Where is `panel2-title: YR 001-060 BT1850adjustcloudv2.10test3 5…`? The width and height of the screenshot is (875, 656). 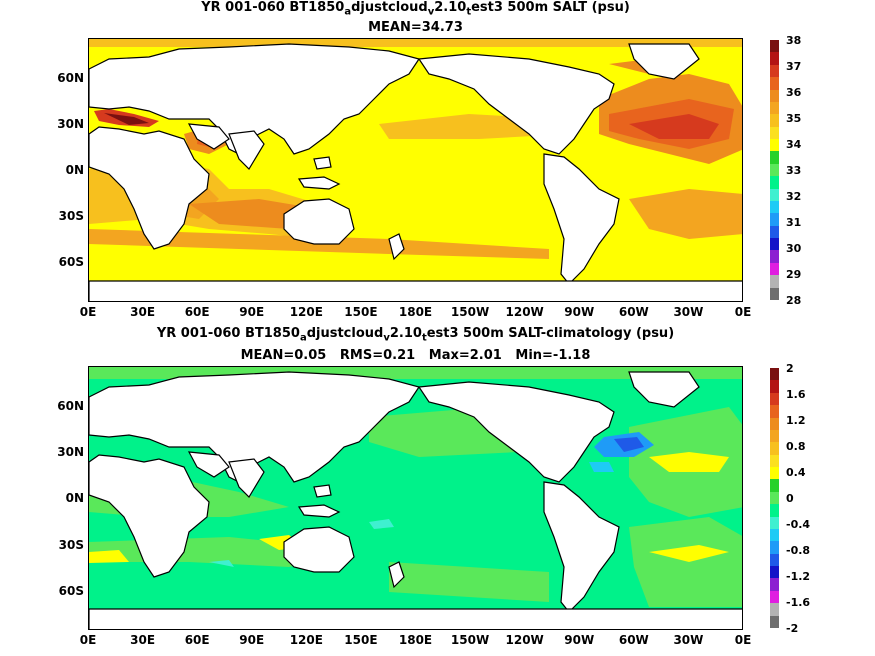
panel2-title: YR 001-060 BT1850adjustcloudv2.10test3 5… is located at coordinates (415, 335).